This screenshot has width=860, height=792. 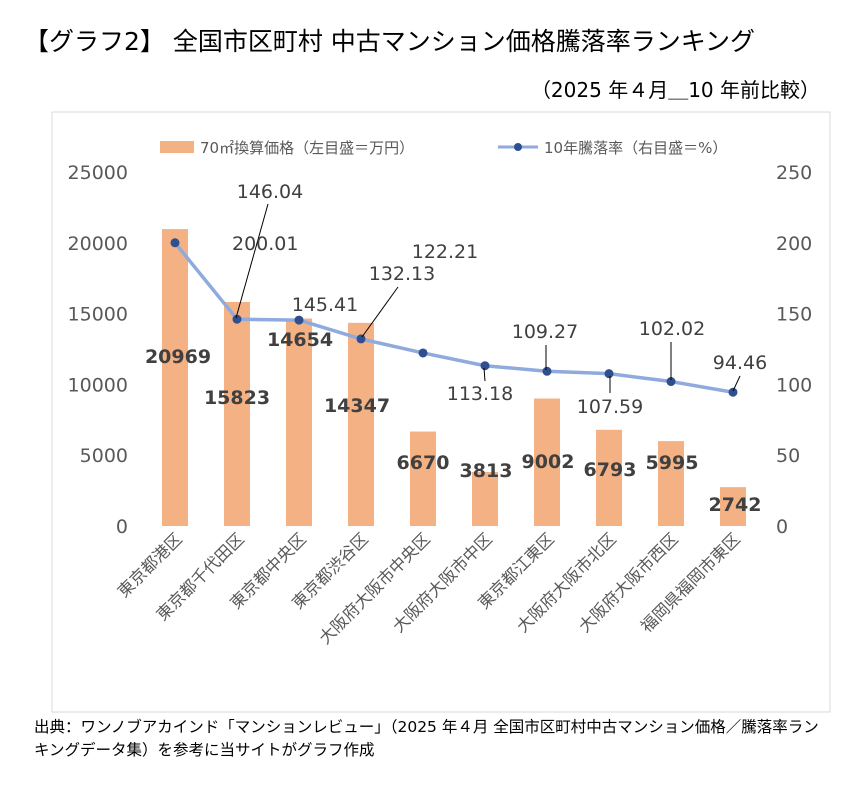 I want to click on left-axis-tick: 5000, so click(x=104, y=456).